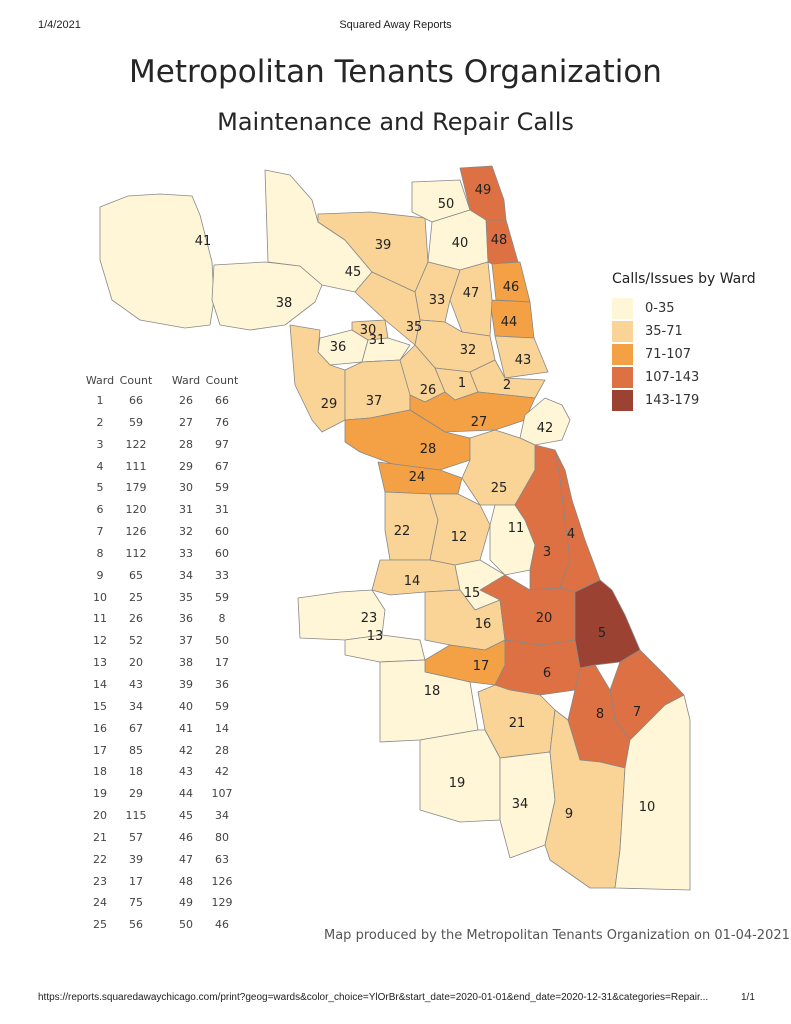 The height and width of the screenshot is (1024, 791). I want to click on ward-label-15: 15, so click(472, 593).